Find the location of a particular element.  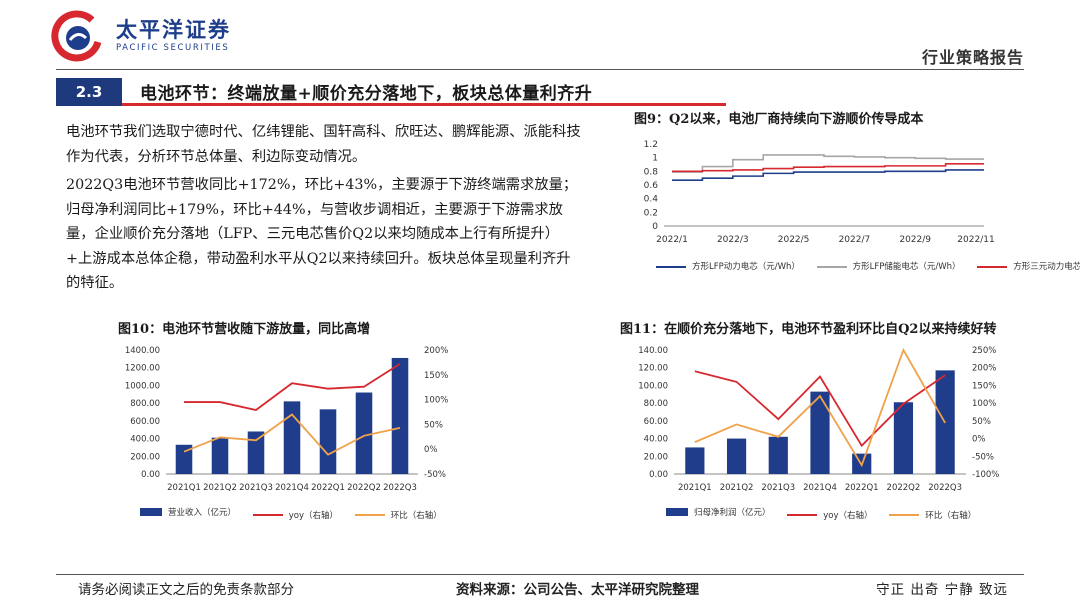

fig10-x-tick-label: 2022Q1 is located at coordinates (328, 488).